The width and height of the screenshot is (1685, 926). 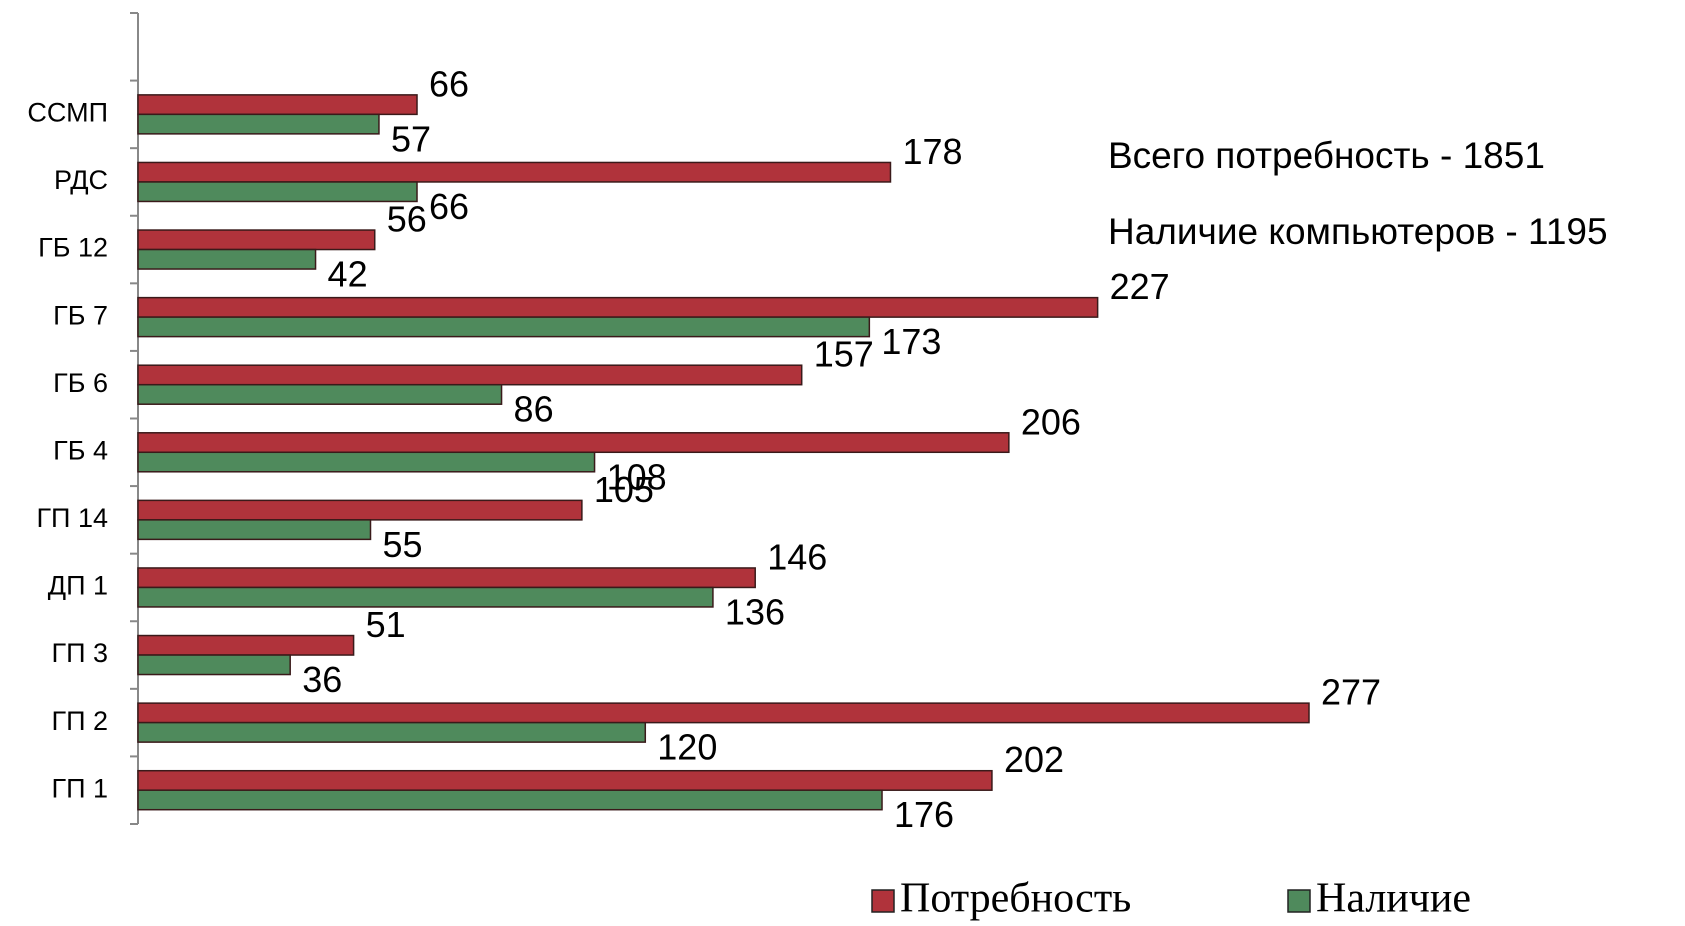 What do you see at coordinates (407, 219) in the screenshot?
I see `data-label: 56` at bounding box center [407, 219].